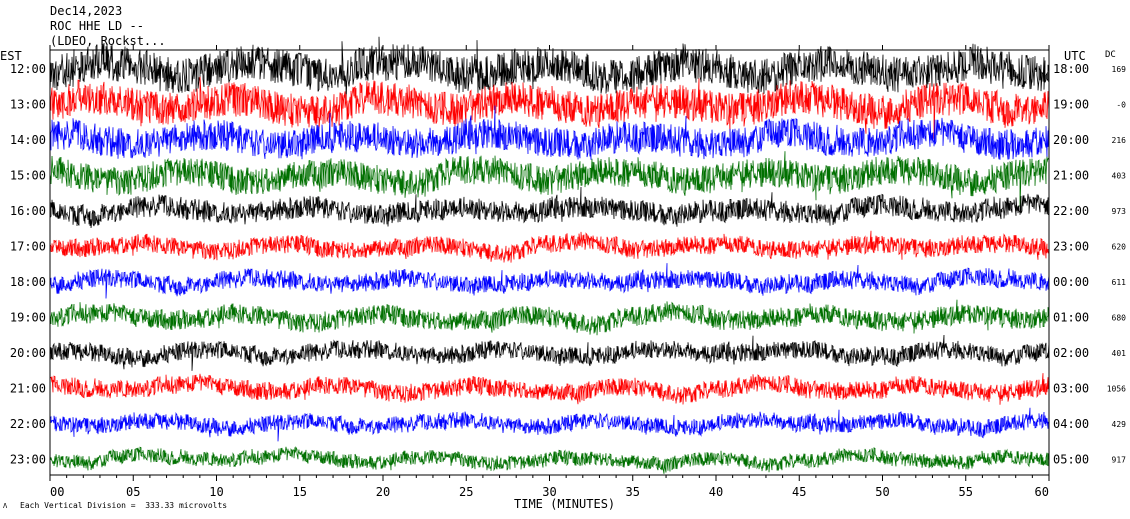 The height and width of the screenshot is (519, 1130). What do you see at coordinates (28, 247) in the screenshot?
I see `left-hour-label: 17:00` at bounding box center [28, 247].